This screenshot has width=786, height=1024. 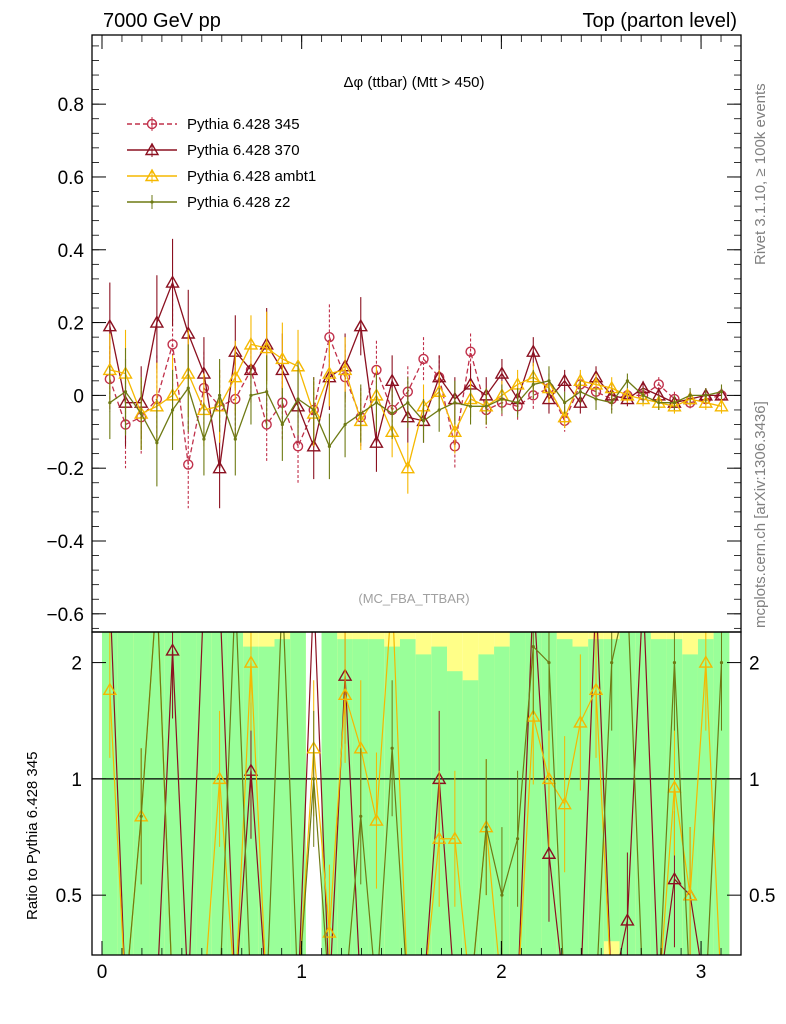 What do you see at coordinates (76, 664) in the screenshot?
I see `ratio-ytick-label: 2` at bounding box center [76, 664].